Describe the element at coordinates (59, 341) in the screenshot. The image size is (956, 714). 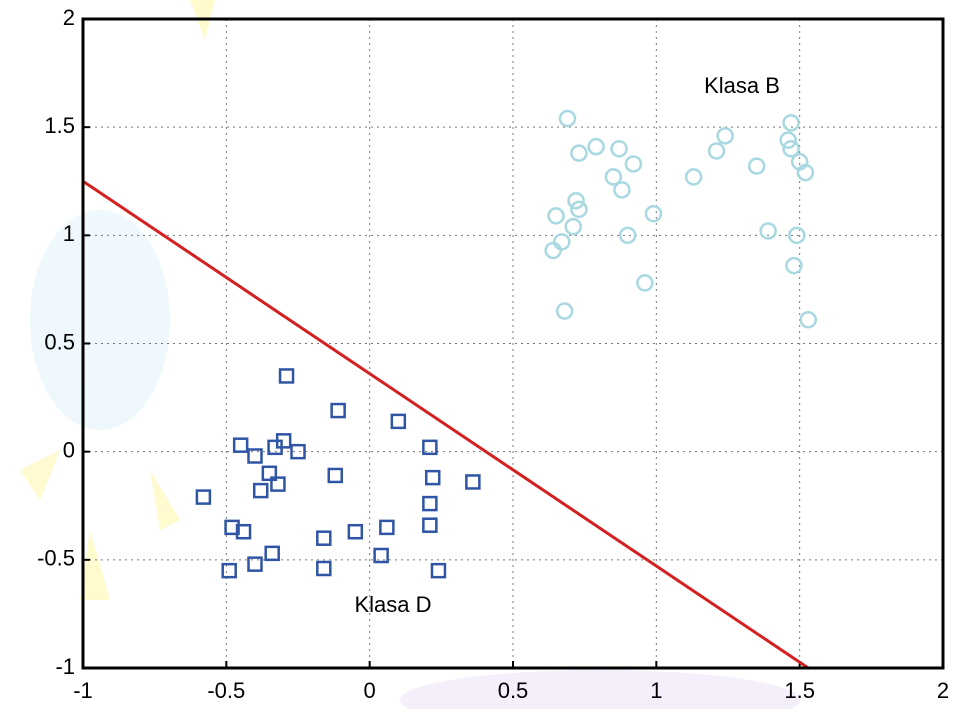
I see `y-tick-label: 0.5` at that location.